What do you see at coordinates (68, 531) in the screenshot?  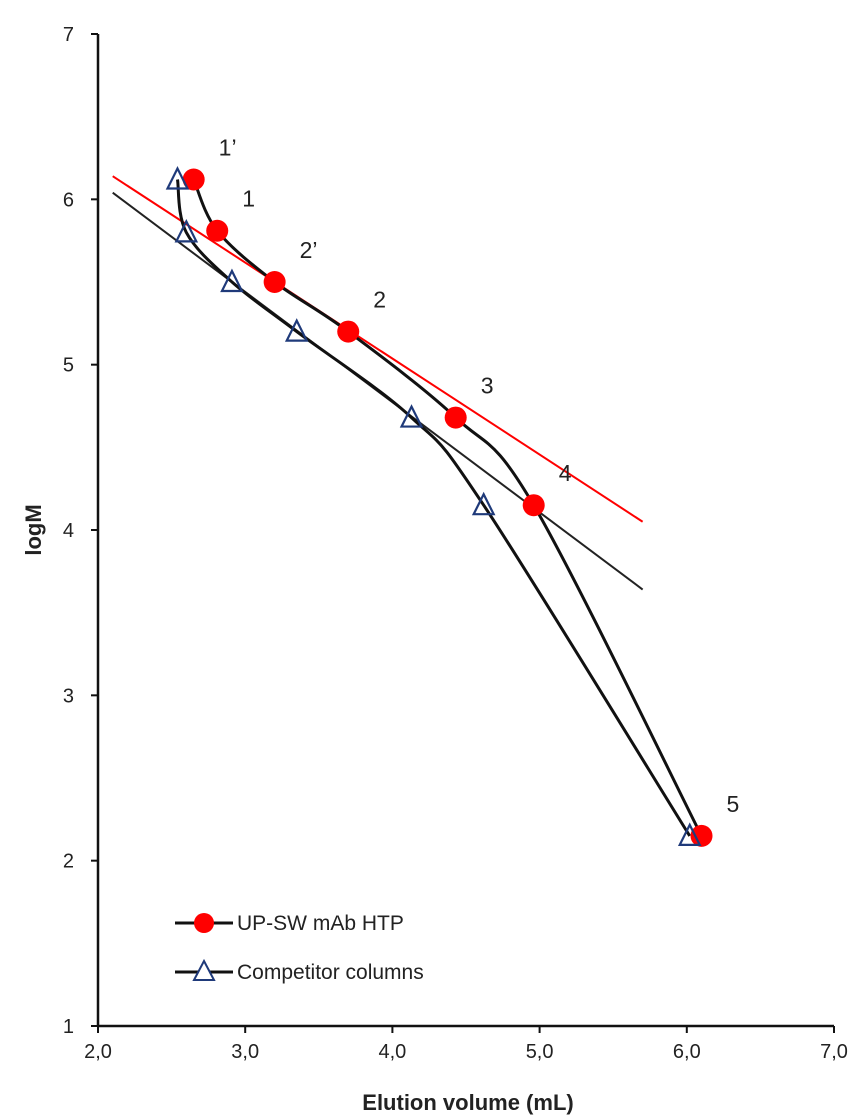 I see `y-tick-label: 4` at bounding box center [68, 531].